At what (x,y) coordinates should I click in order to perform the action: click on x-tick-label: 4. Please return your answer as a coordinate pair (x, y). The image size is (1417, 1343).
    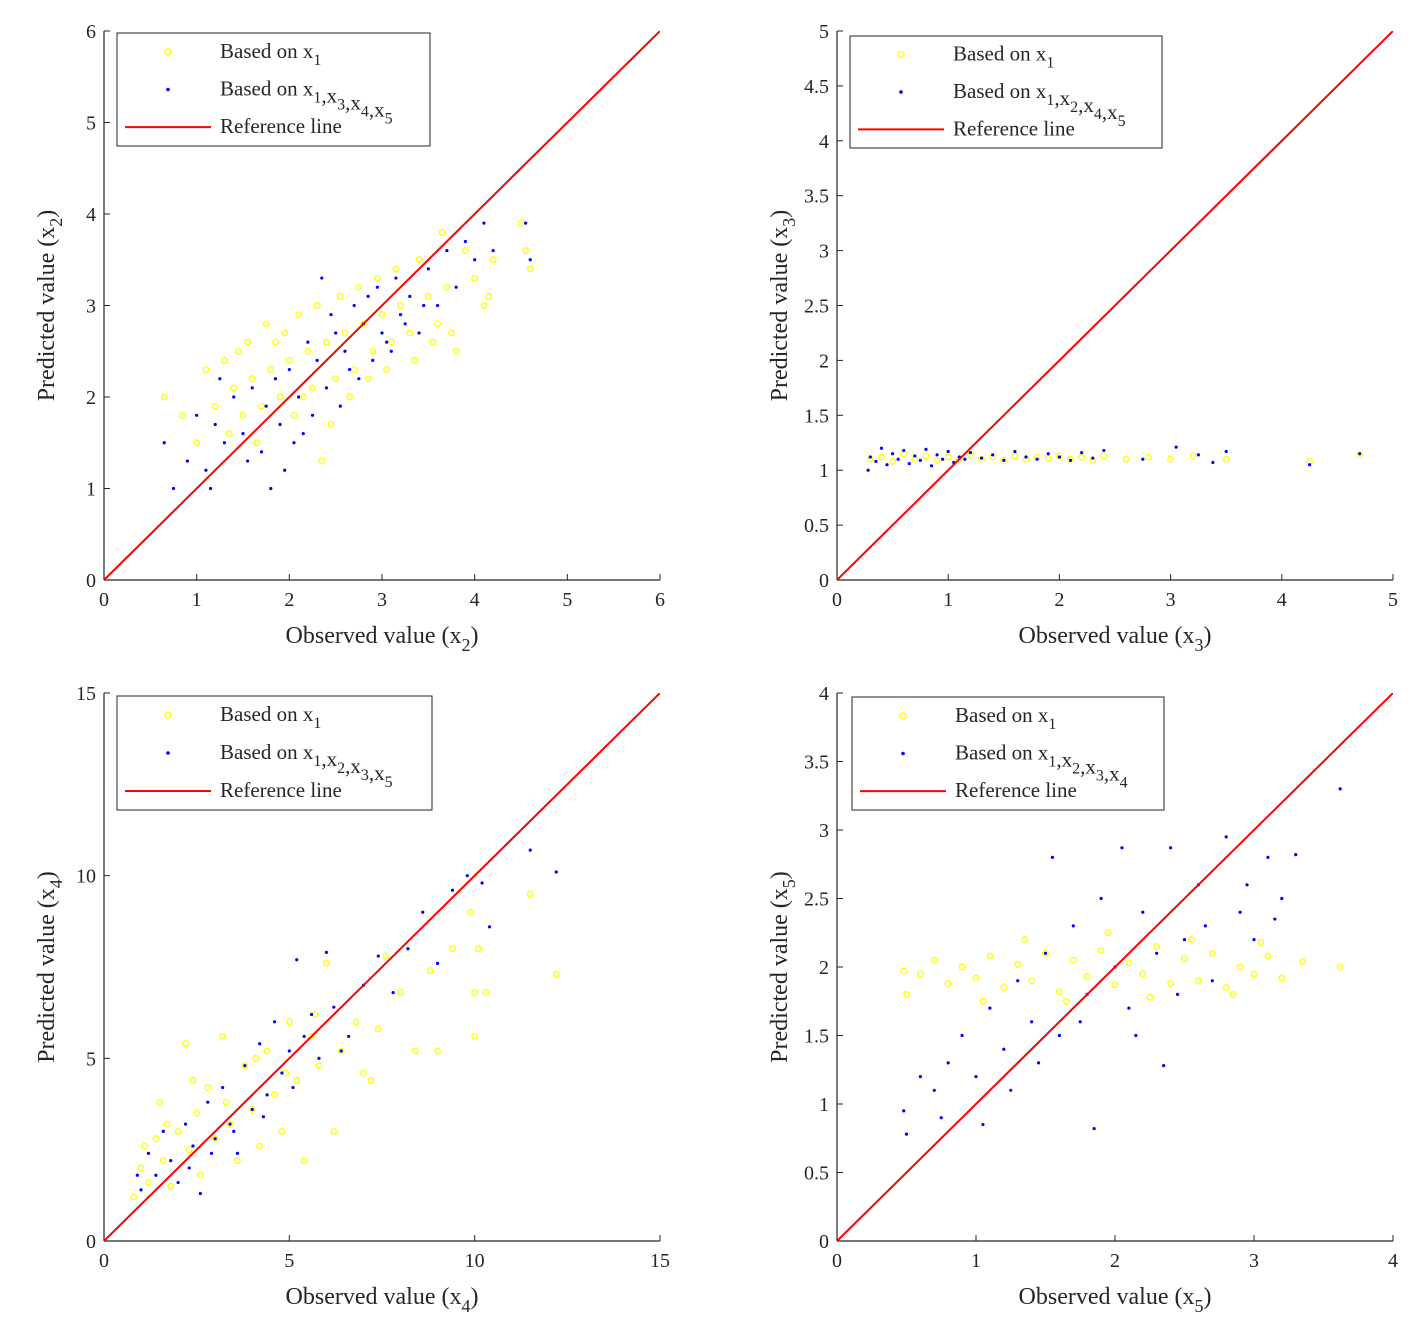
    Looking at the image, I should click on (1393, 1261).